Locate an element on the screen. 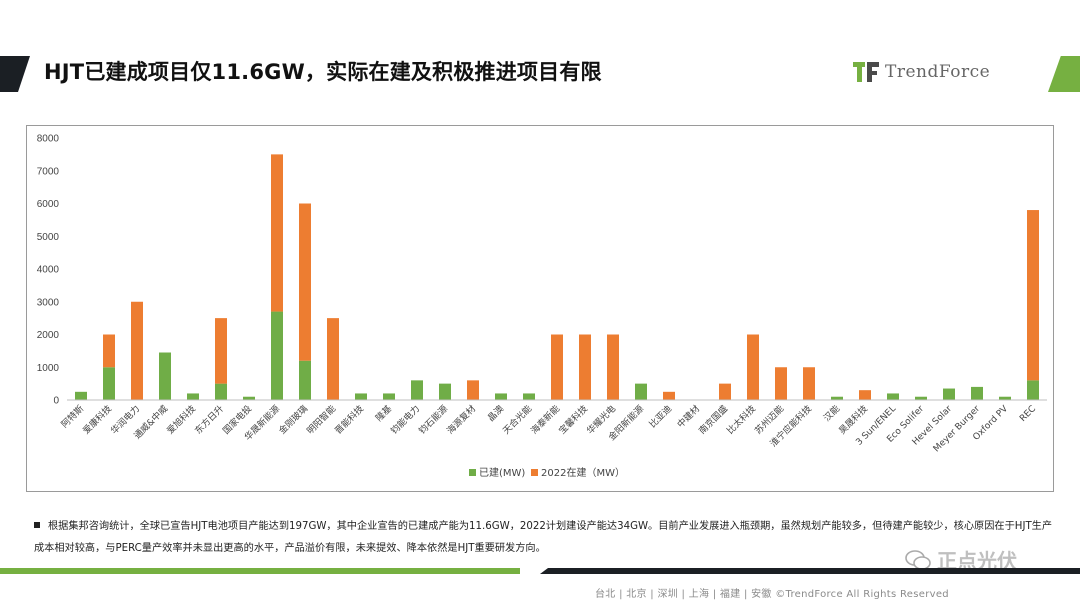  x-tick-label: 南京国盛 is located at coordinates (713, 420).